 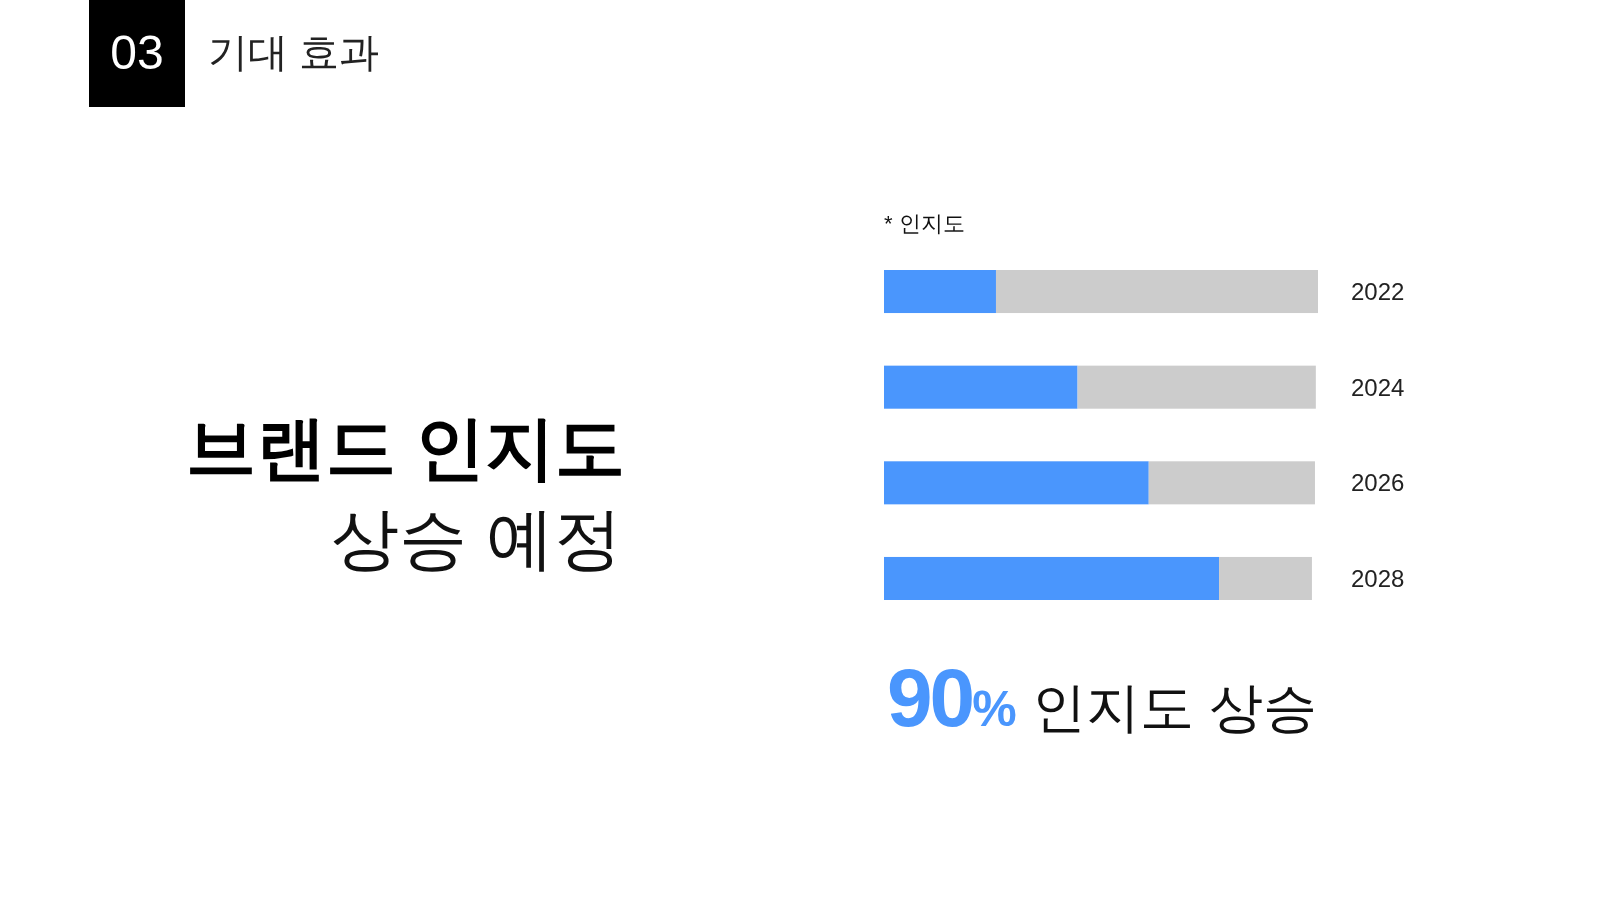 I want to click on y-tick-label: 2028, so click(x=1378, y=578).